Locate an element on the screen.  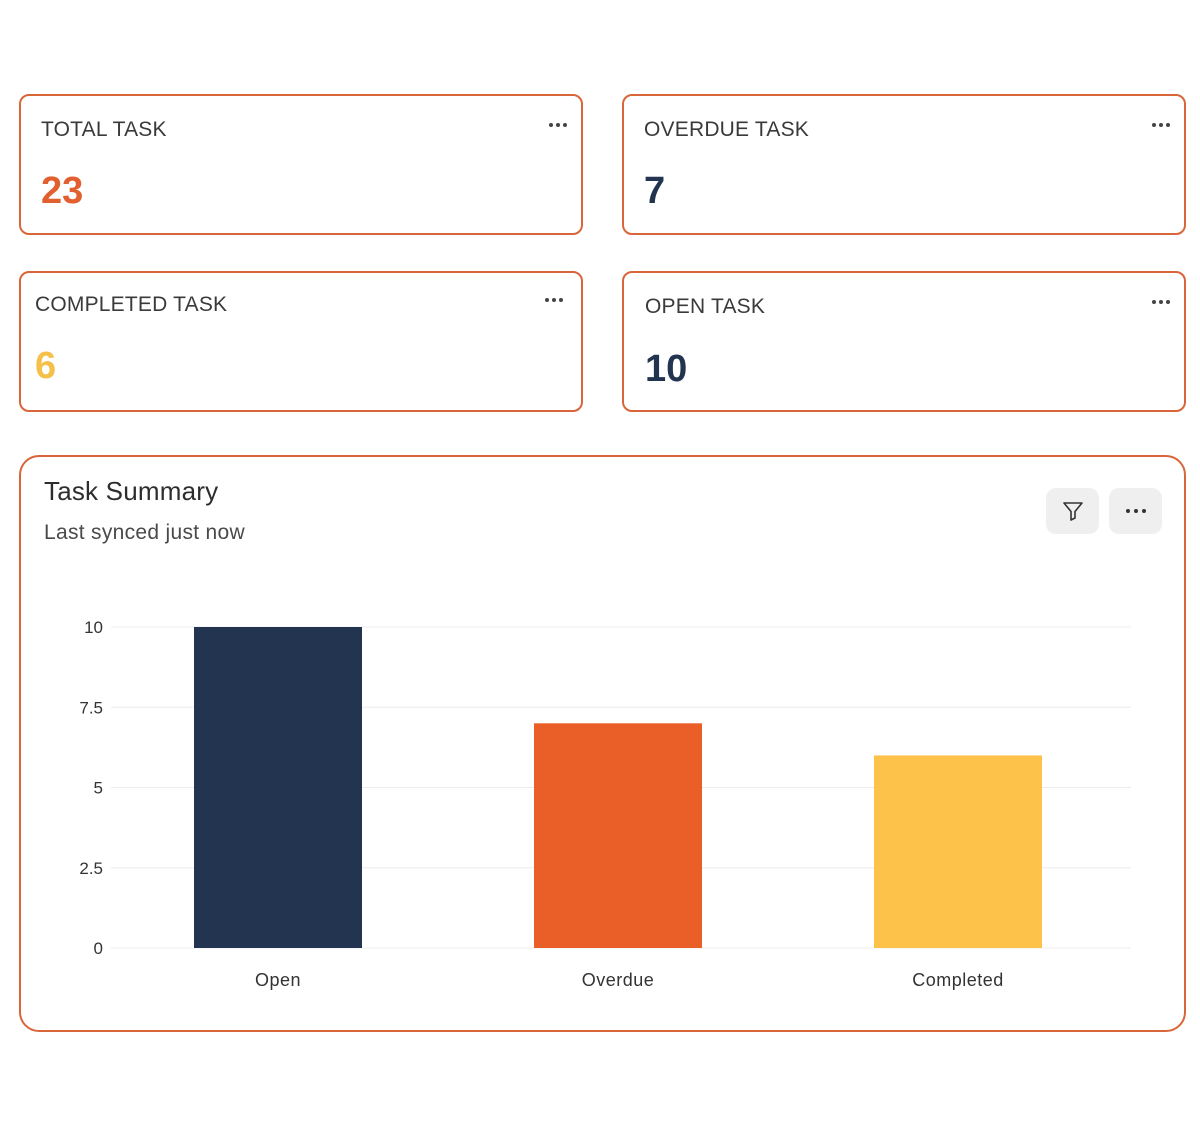
filter-button is located at coordinates (1072, 511).